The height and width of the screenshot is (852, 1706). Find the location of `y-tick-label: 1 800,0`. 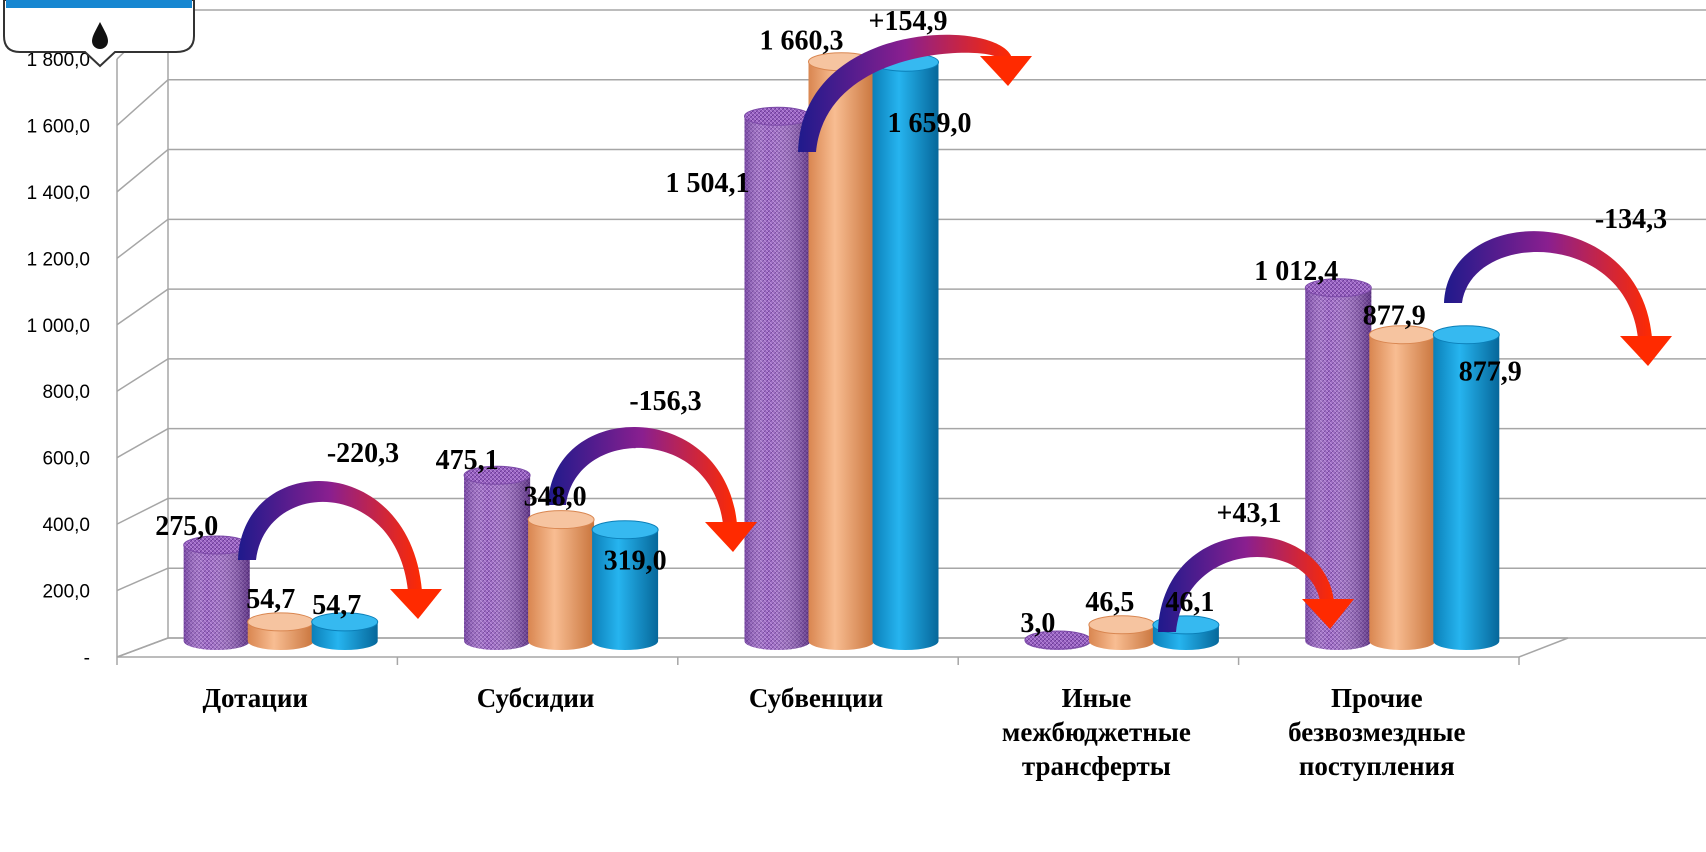

y-tick-label: 1 800,0 is located at coordinates (58, 60).